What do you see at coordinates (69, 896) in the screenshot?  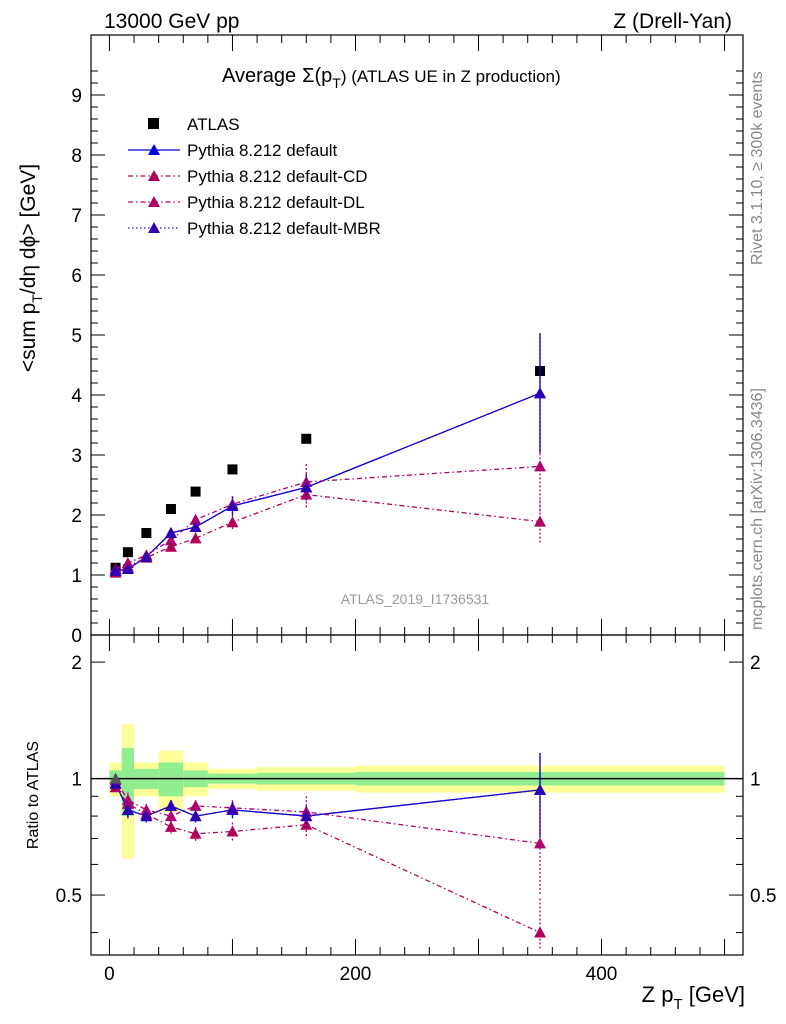 I see `ratio-y-tick-label: 0.5` at bounding box center [69, 896].